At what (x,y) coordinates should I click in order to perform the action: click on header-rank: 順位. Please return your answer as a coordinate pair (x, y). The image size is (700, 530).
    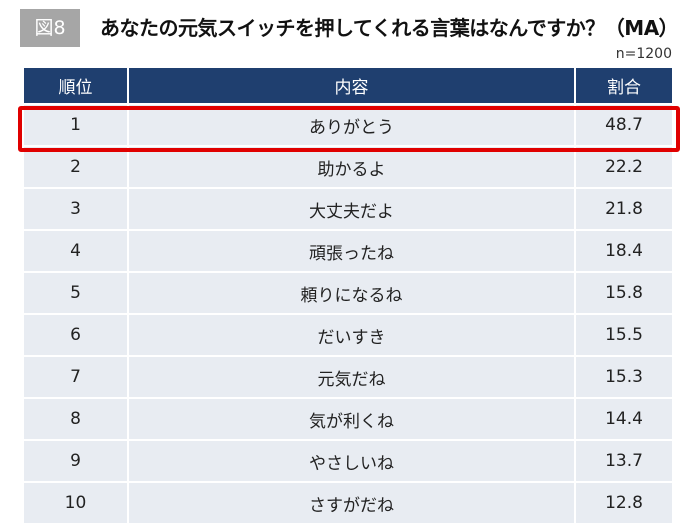
    Looking at the image, I should click on (75, 86).